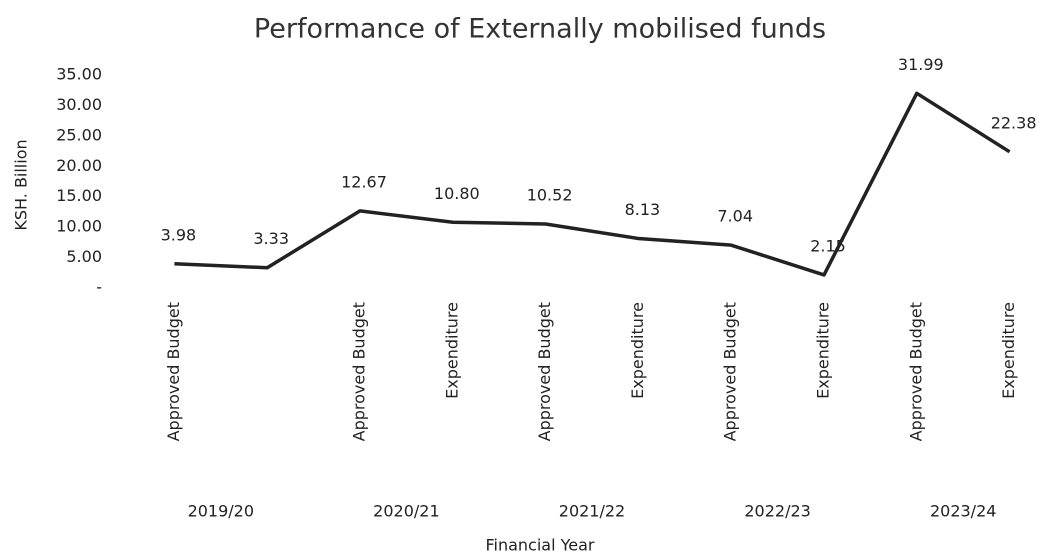  I want to click on y-tick-label: -, so click(99, 287).